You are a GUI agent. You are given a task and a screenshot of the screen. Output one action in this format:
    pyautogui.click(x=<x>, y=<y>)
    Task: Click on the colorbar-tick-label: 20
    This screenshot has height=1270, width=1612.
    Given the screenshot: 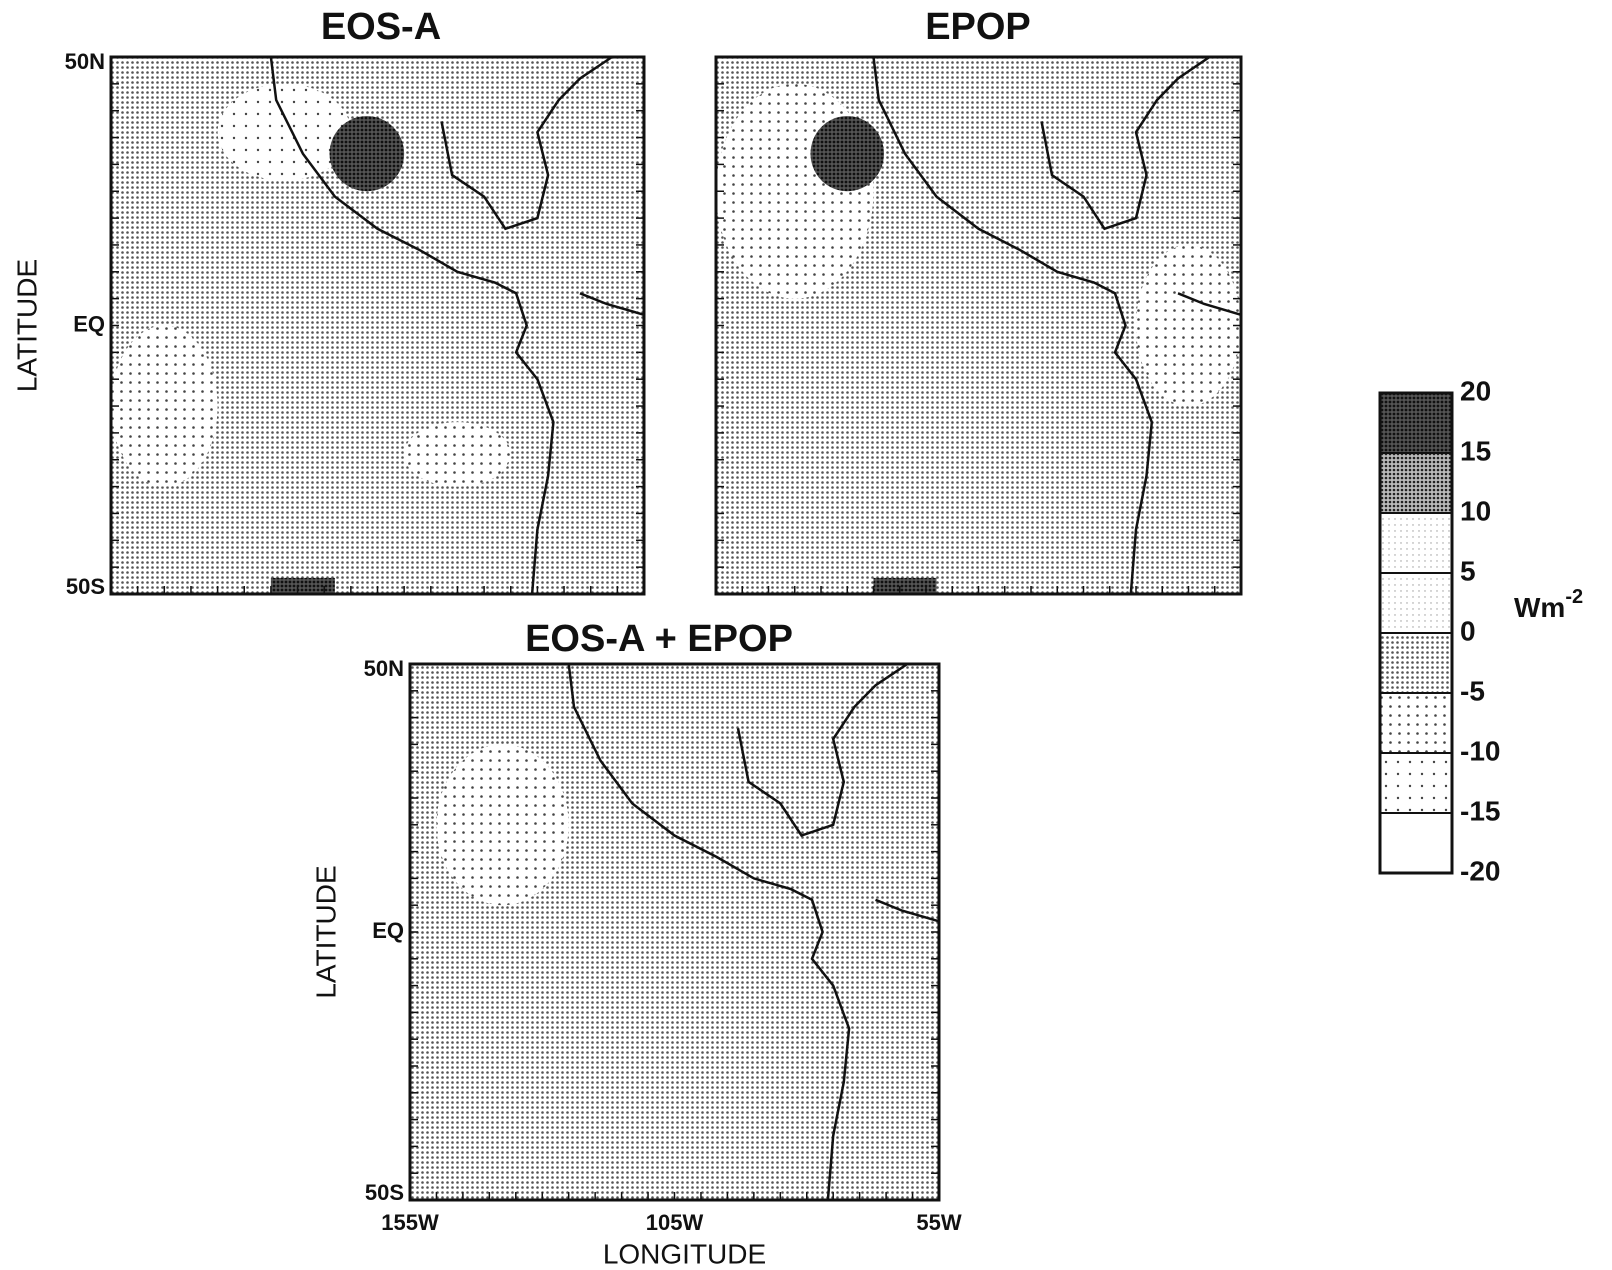 What is the action you would take?
    pyautogui.click(x=1475, y=390)
    